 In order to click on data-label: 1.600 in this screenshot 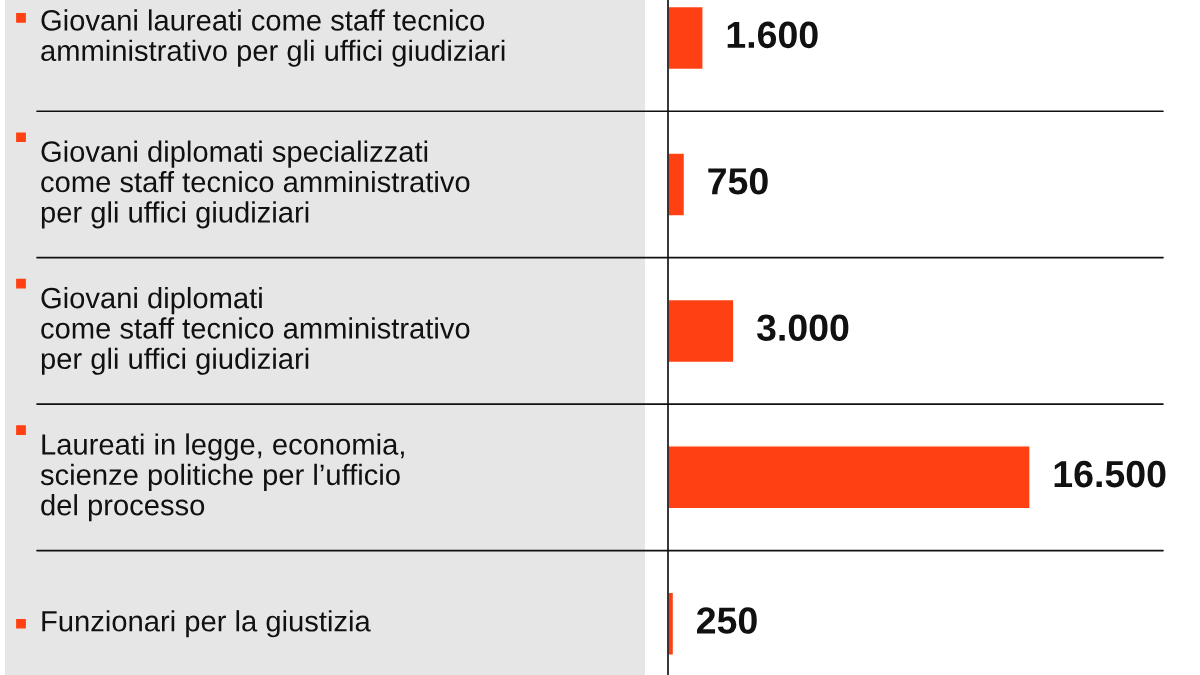, I will do `click(772, 35)`.